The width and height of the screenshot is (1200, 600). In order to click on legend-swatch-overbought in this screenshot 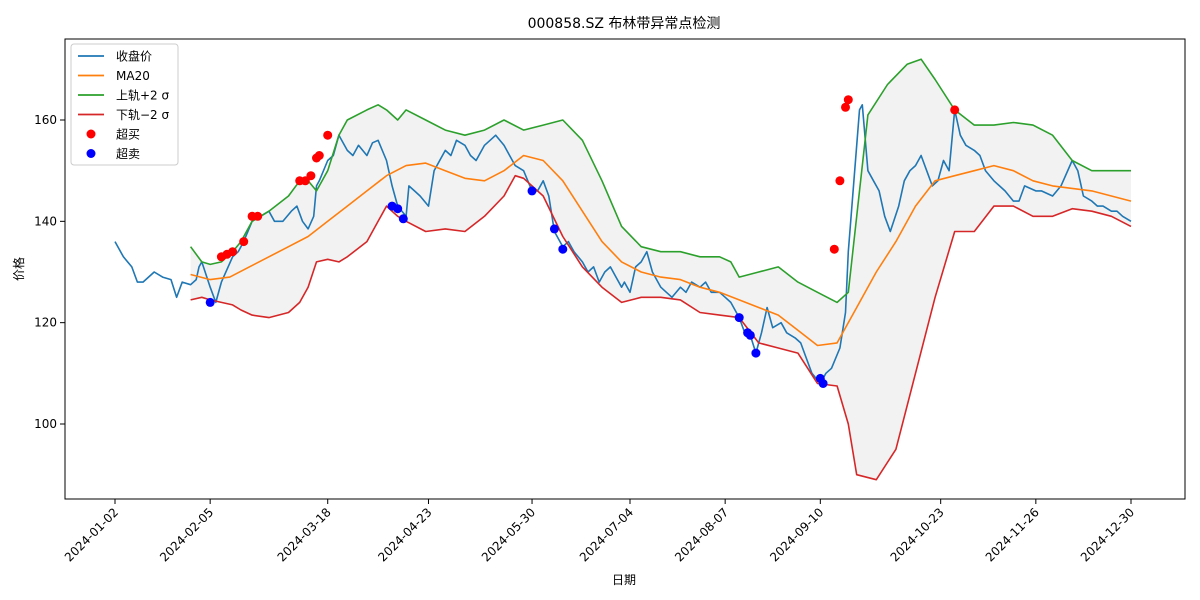, I will do `click(91, 134)`.